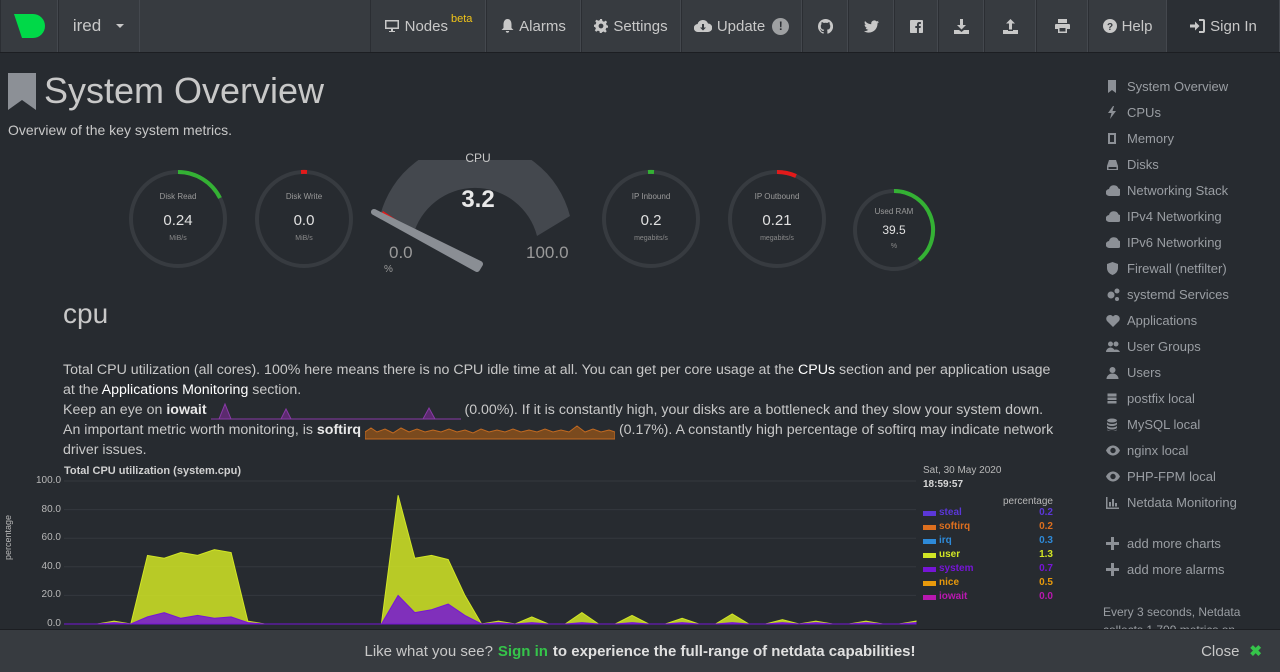 Image resolution: width=1280 pixels, height=672 pixels. What do you see at coordinates (1143, 164) in the screenshot?
I see `sidebar-item-label: Disks` at bounding box center [1143, 164].